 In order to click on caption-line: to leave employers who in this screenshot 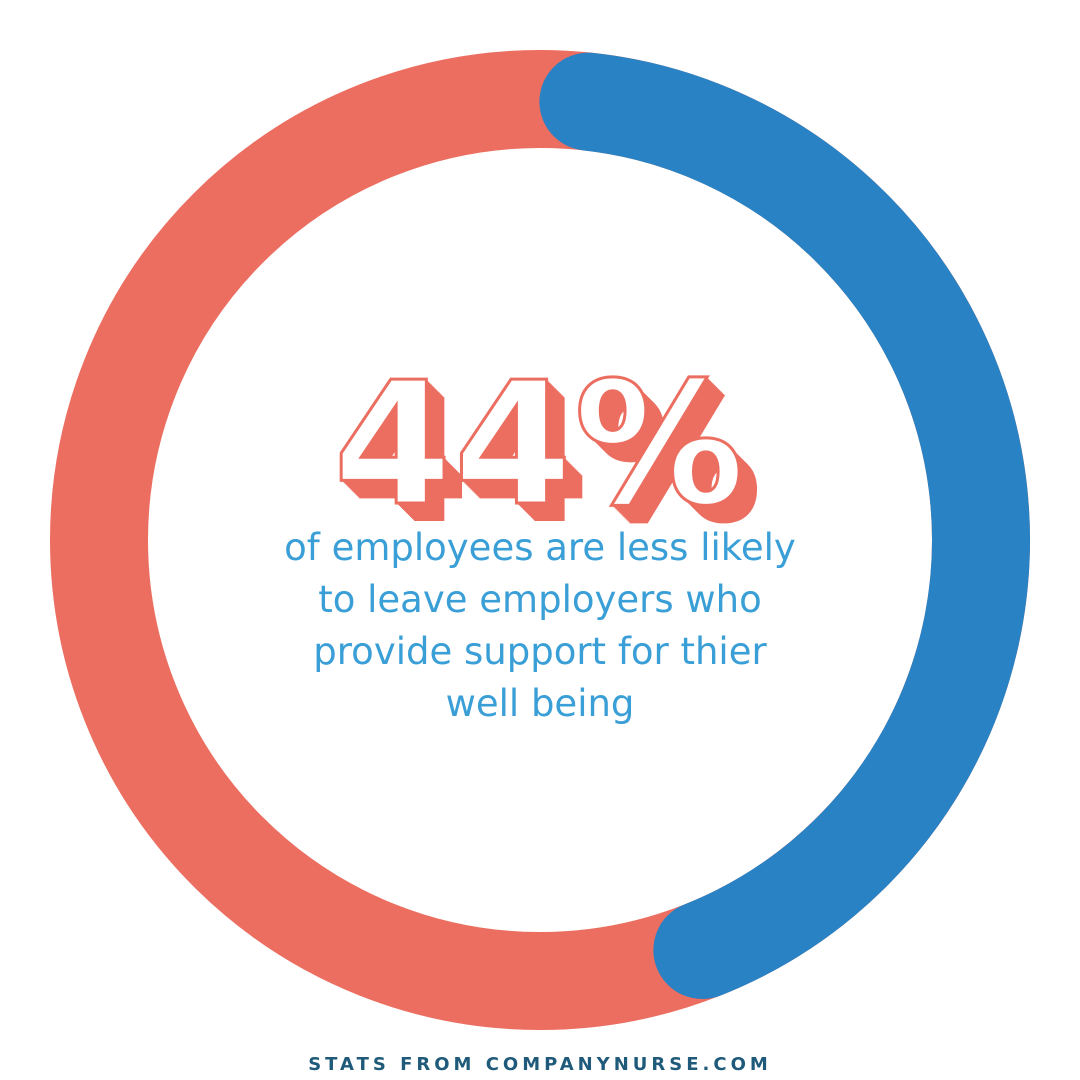, I will do `click(540, 599)`.